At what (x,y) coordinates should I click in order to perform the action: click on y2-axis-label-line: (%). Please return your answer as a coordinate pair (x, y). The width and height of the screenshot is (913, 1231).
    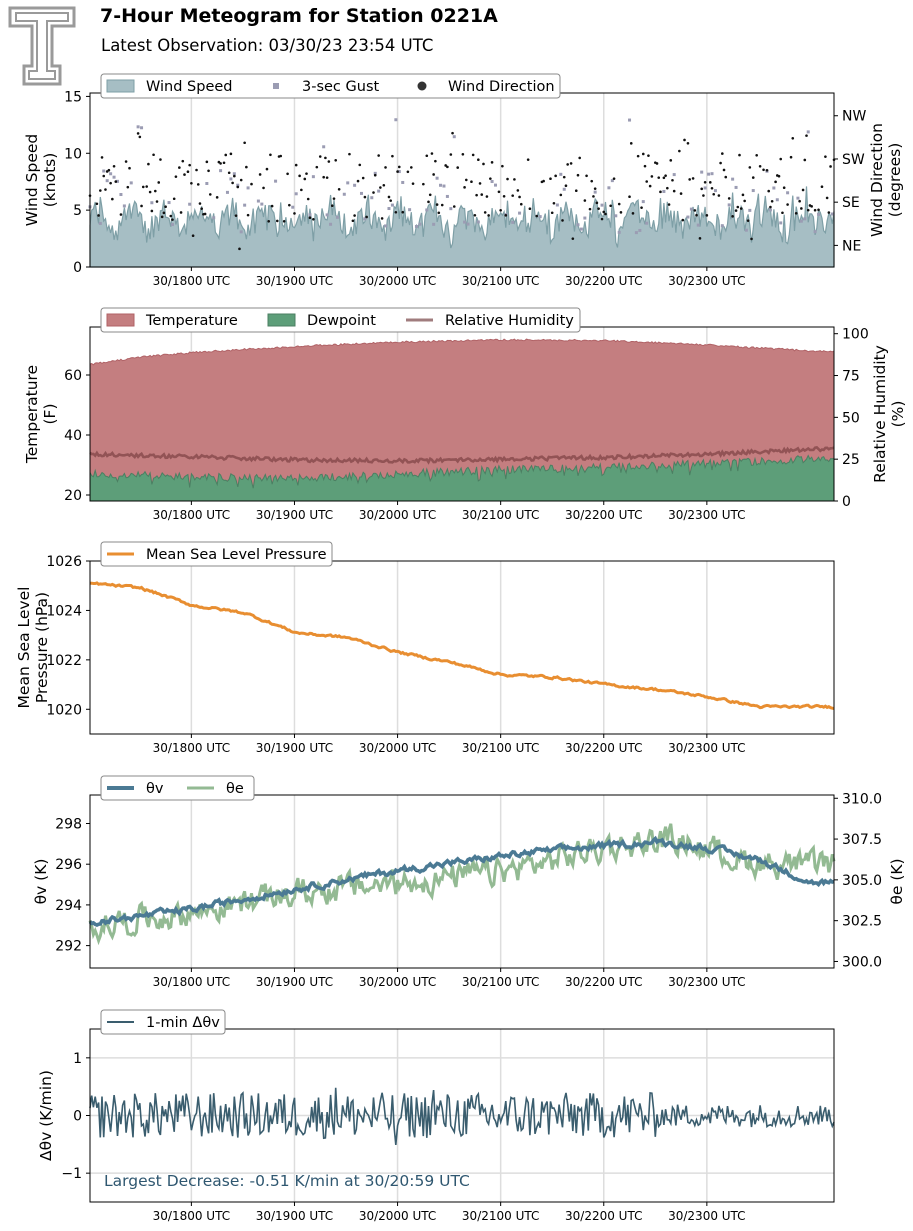
    Looking at the image, I should click on (898, 414).